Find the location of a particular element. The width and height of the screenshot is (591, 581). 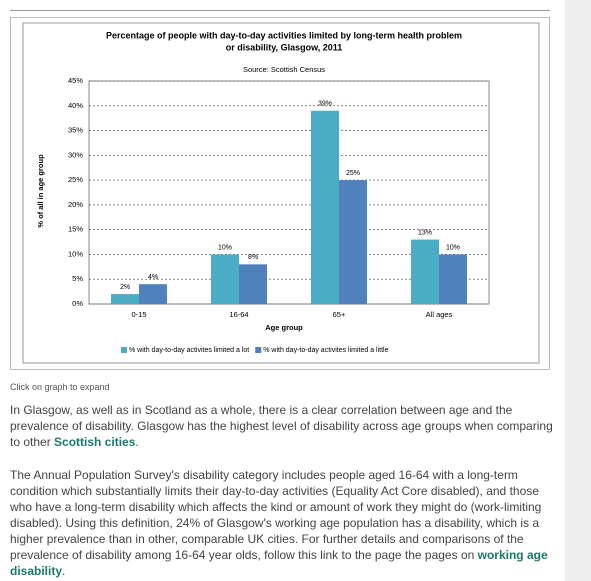

caption: Click on graph to expand is located at coordinates (60, 387).